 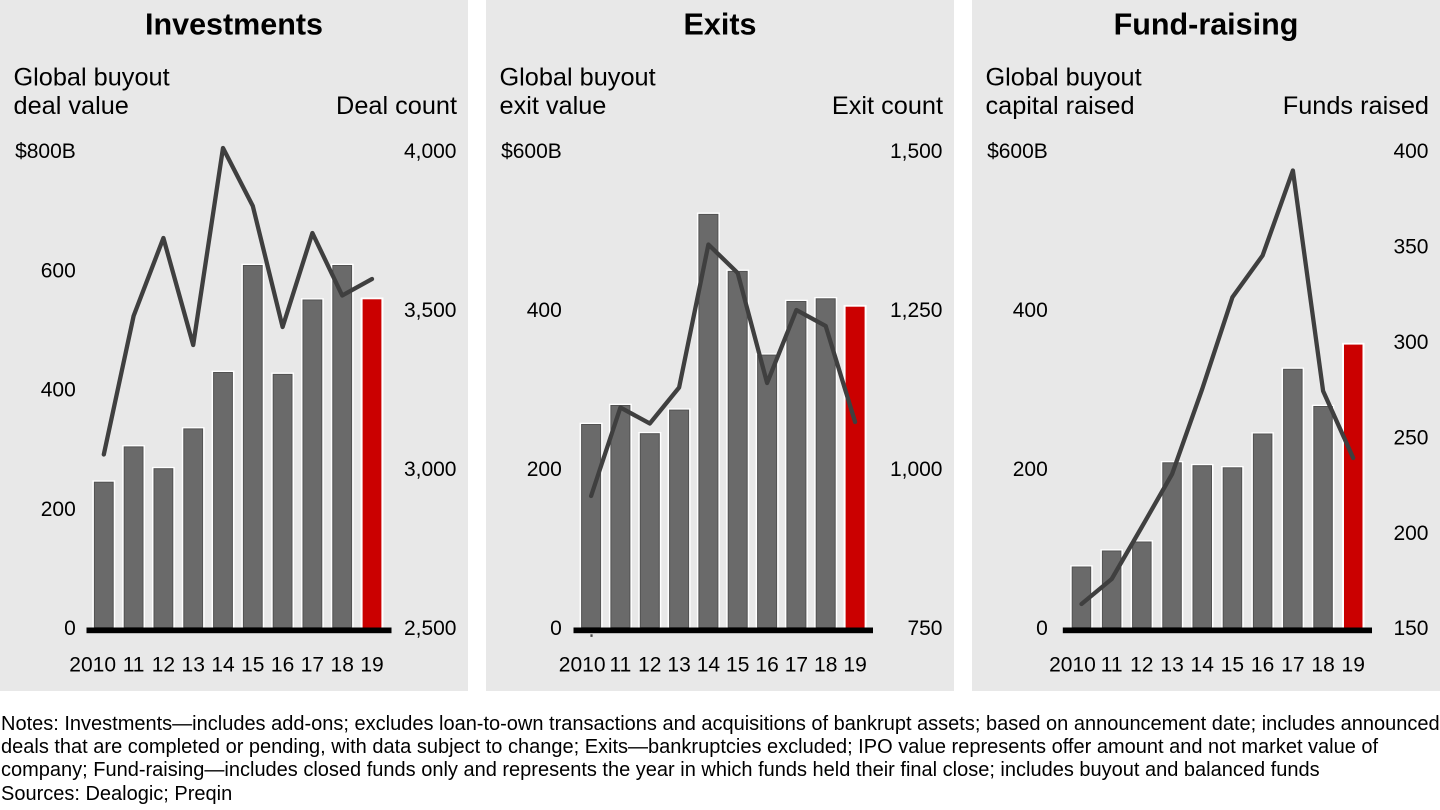 What do you see at coordinates (916, 310) in the screenshot?
I see `svg-text: 1,250` at bounding box center [916, 310].